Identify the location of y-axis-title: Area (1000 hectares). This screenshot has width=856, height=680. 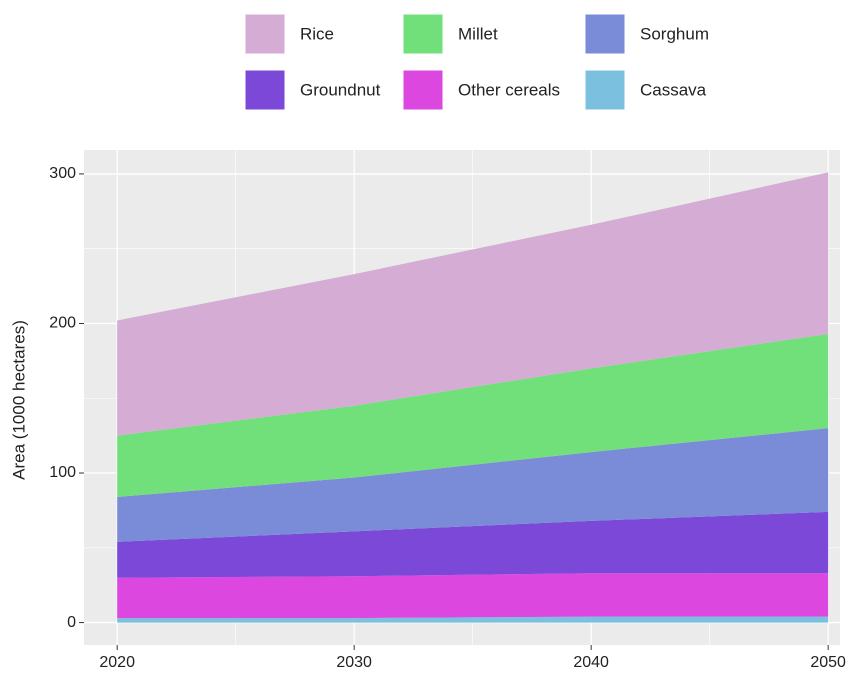
(18, 400).